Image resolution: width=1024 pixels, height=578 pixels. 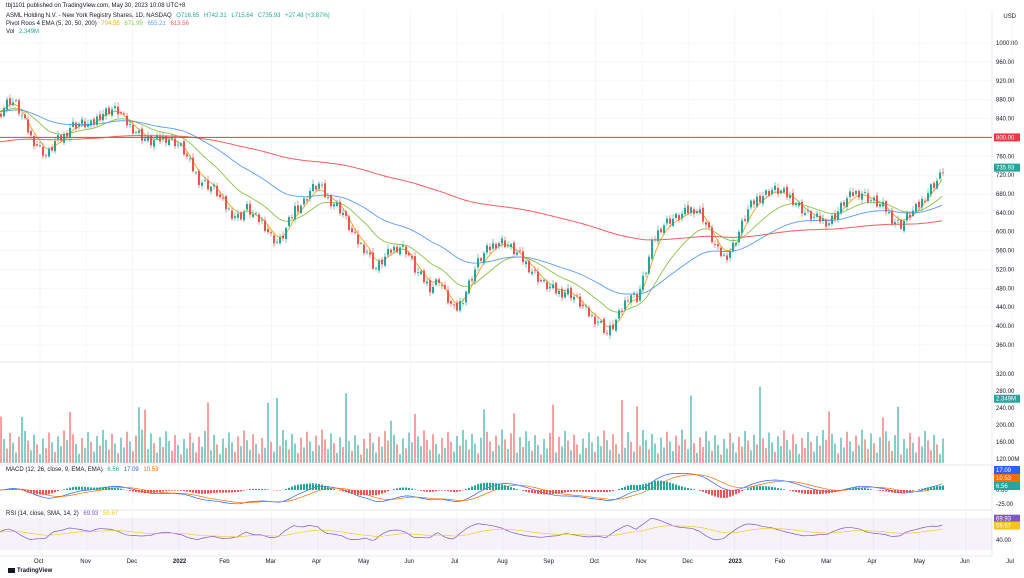 I want to click on volume-last-tag, so click(x=1007, y=398).